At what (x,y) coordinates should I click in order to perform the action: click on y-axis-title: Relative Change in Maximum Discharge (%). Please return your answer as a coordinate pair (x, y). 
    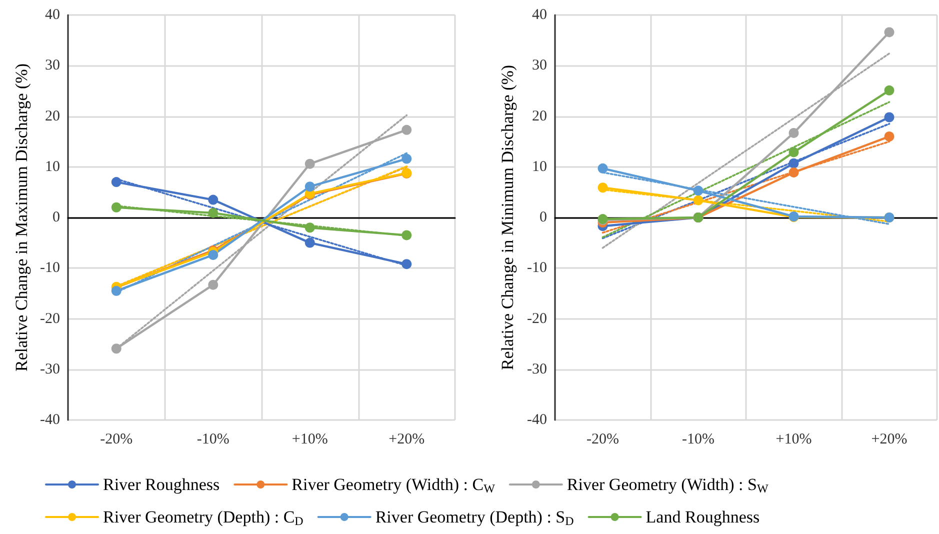
    Looking at the image, I should click on (21, 218).